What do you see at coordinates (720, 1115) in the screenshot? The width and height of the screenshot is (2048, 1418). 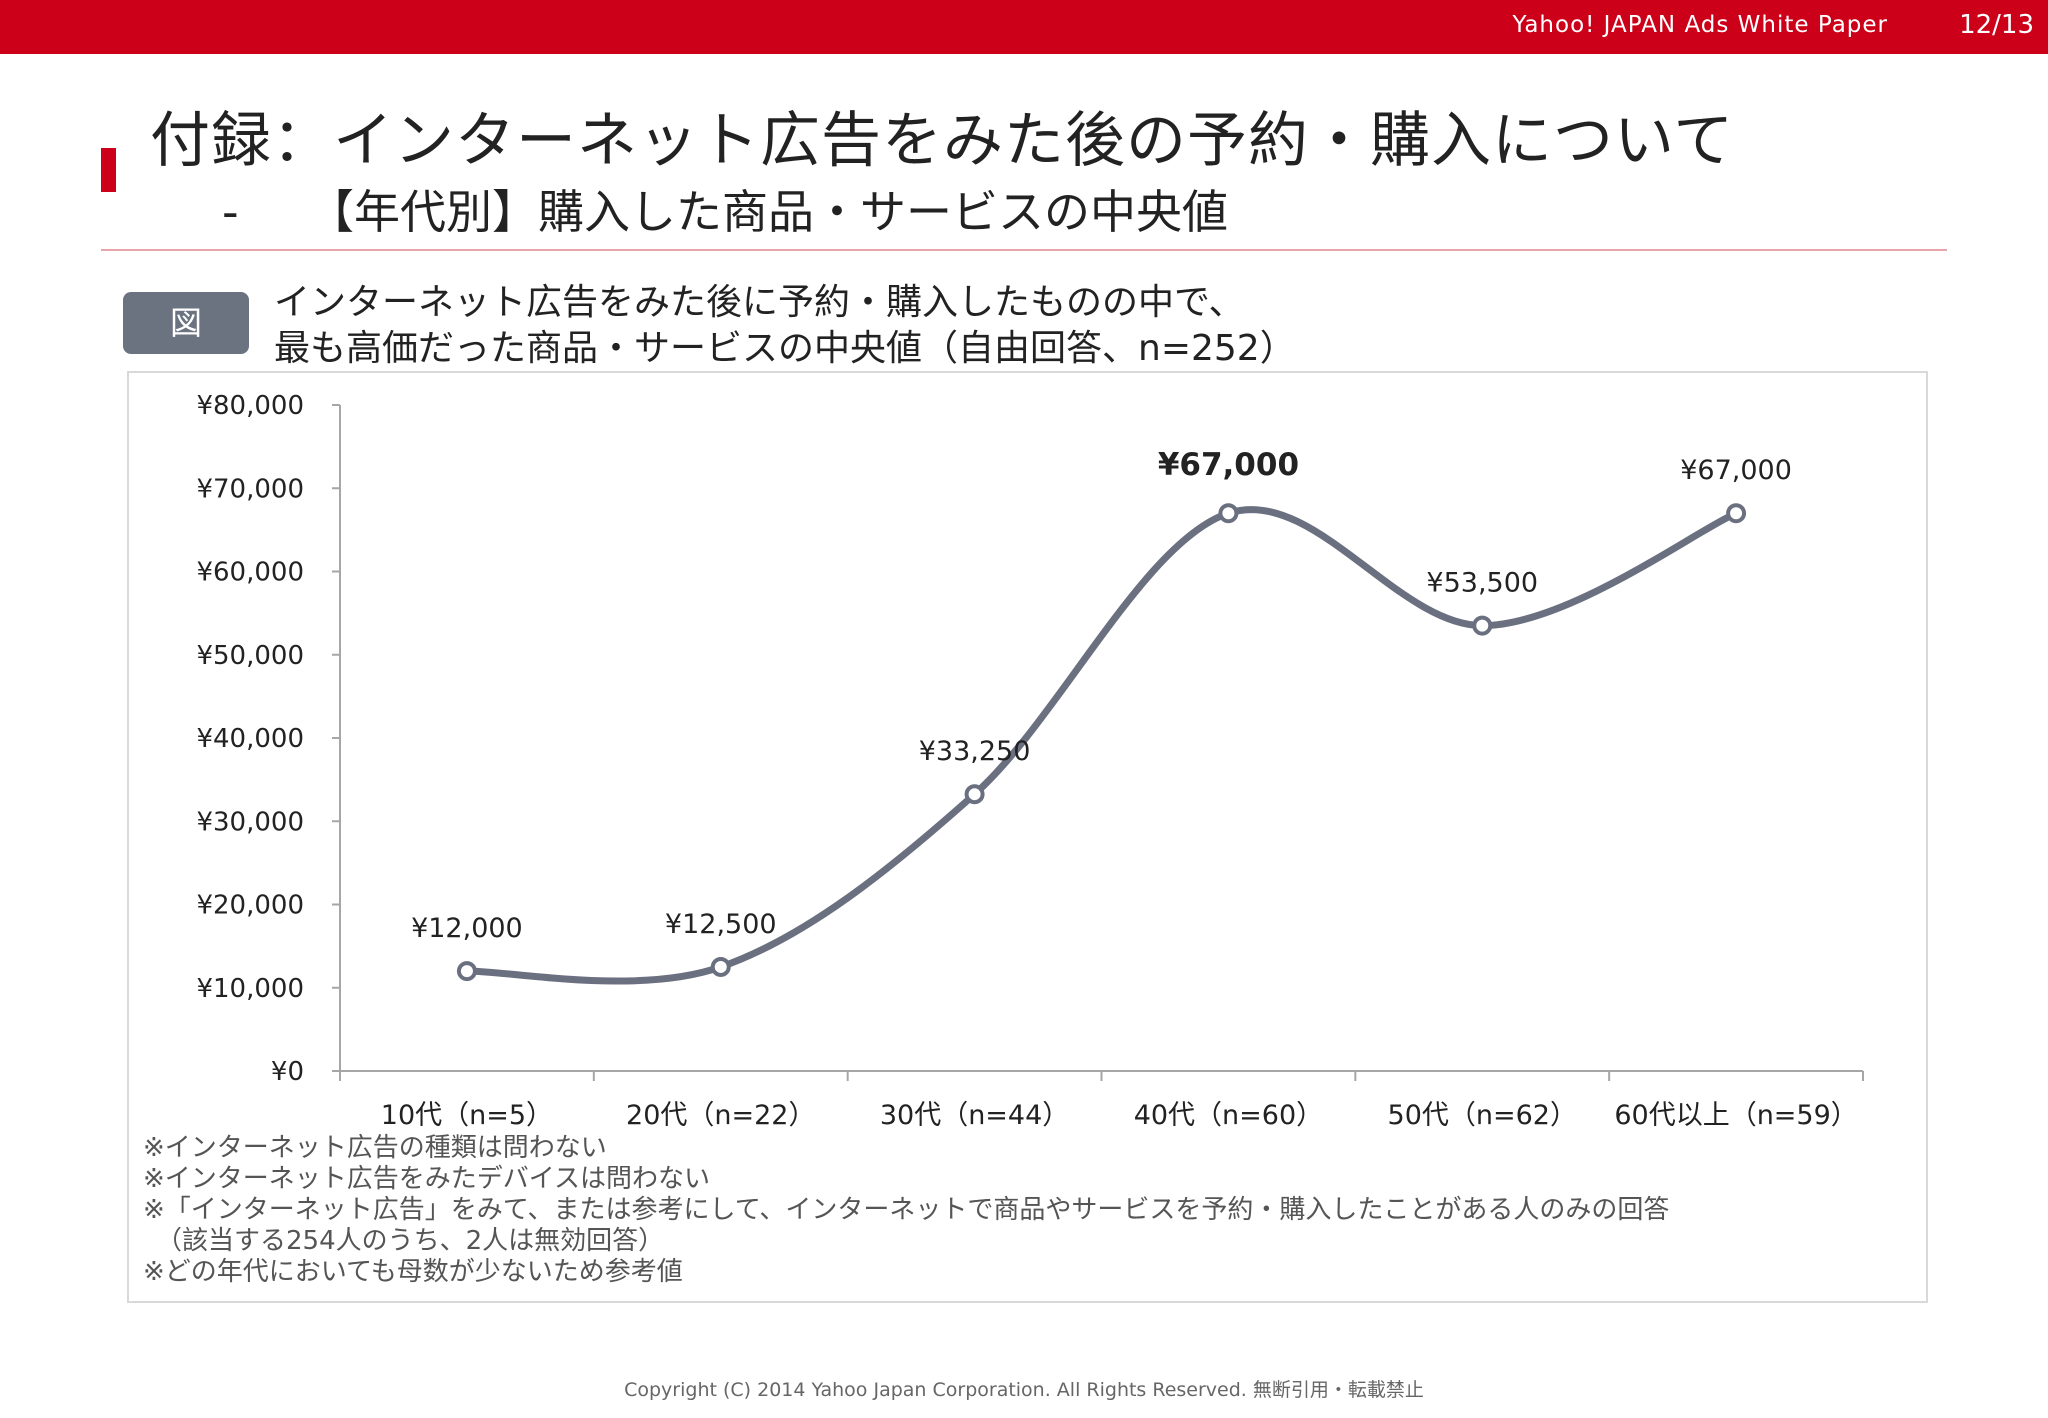 I see `x-tick-label: 20代（n=22）` at bounding box center [720, 1115].